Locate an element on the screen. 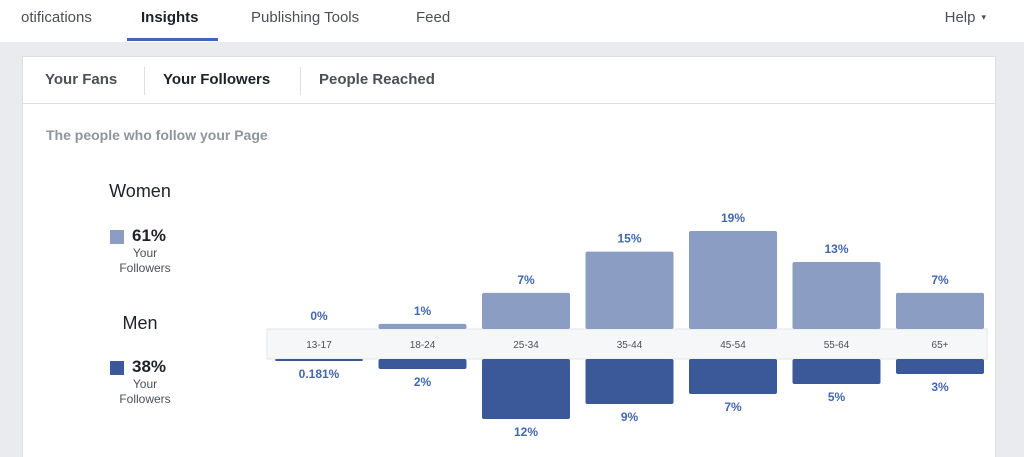  men-value-label: 12% is located at coordinates (526, 432).